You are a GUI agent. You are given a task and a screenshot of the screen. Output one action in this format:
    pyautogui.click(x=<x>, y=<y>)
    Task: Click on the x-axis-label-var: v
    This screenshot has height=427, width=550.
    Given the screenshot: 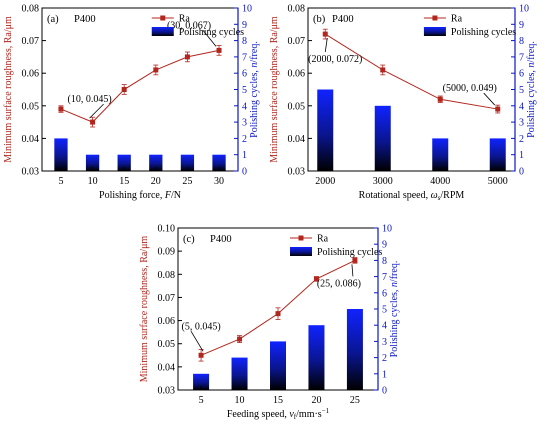 What is the action you would take?
    pyautogui.click(x=291, y=414)
    